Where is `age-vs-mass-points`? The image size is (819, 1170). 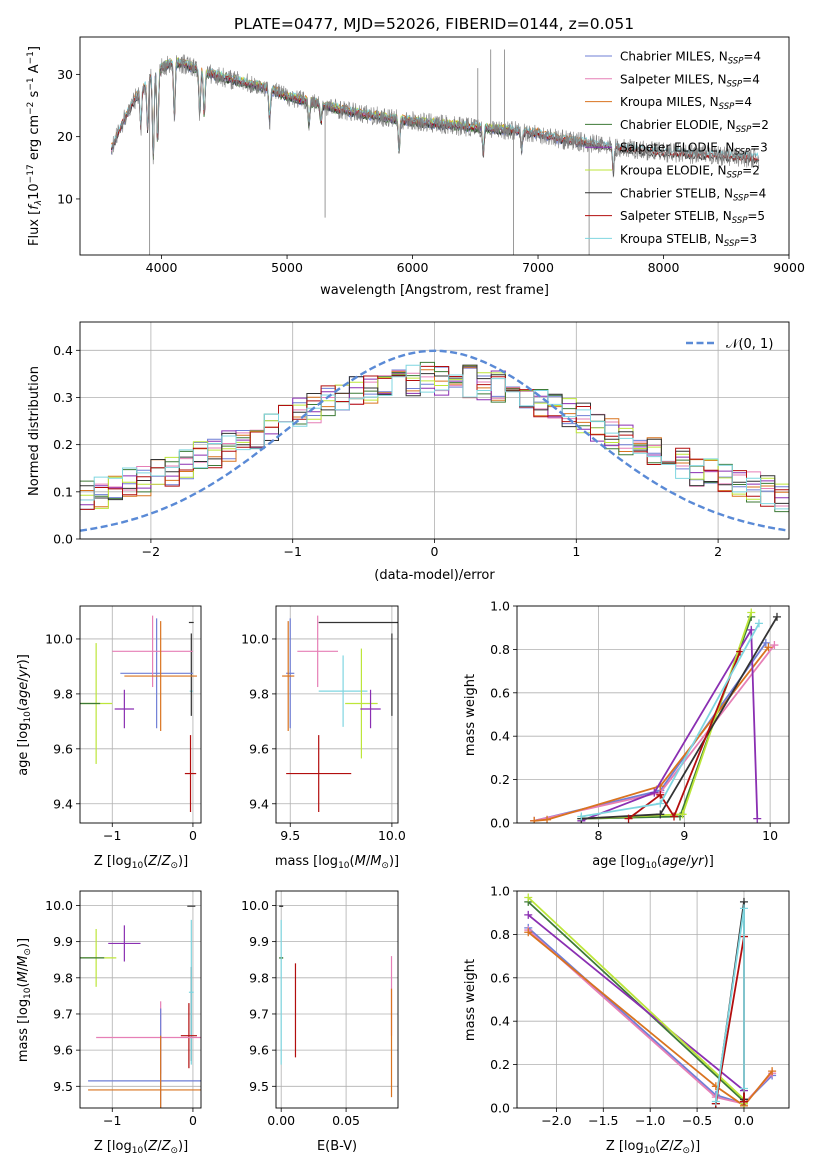 age-vs-mass-points is located at coordinates (340, 714).